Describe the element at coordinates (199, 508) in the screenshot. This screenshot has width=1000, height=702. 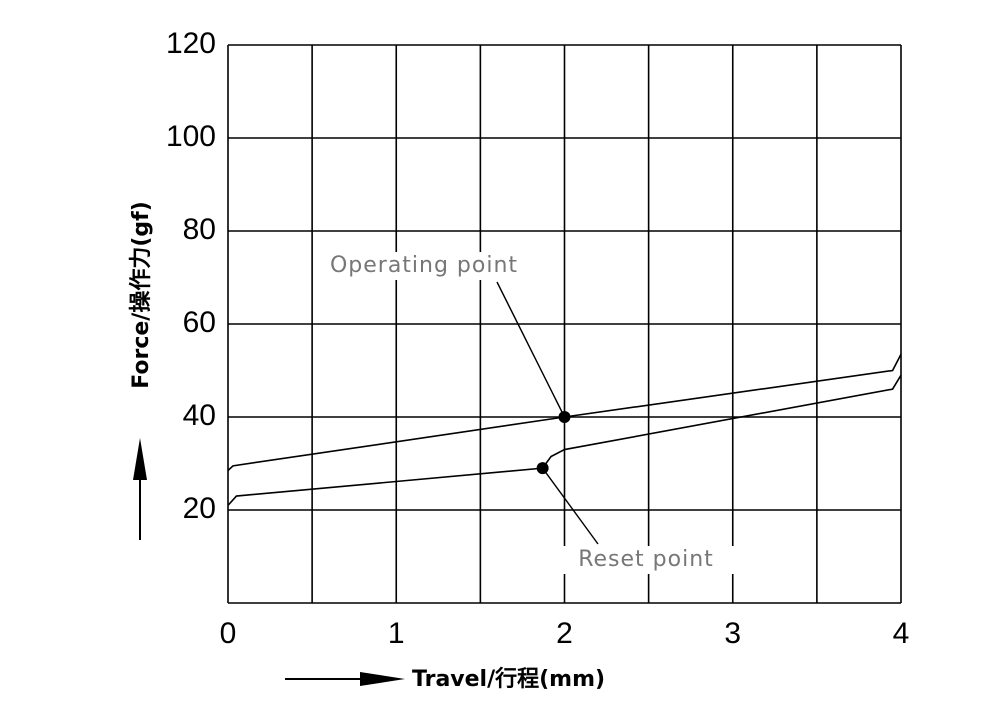
I see `y-tick-label: 20` at that location.